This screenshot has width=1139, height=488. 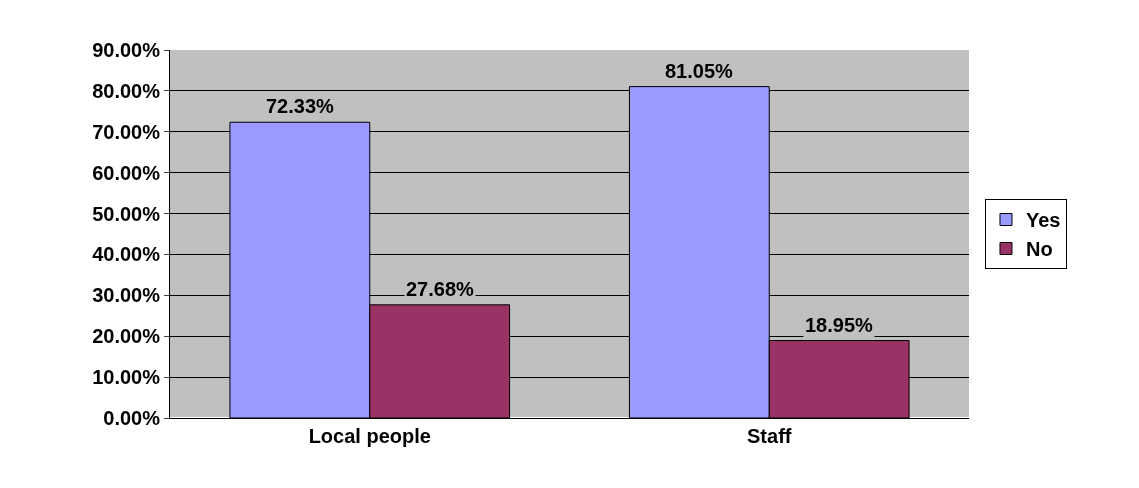 What do you see at coordinates (126, 213) in the screenshot?
I see `y-tick-label: 50.00%` at bounding box center [126, 213].